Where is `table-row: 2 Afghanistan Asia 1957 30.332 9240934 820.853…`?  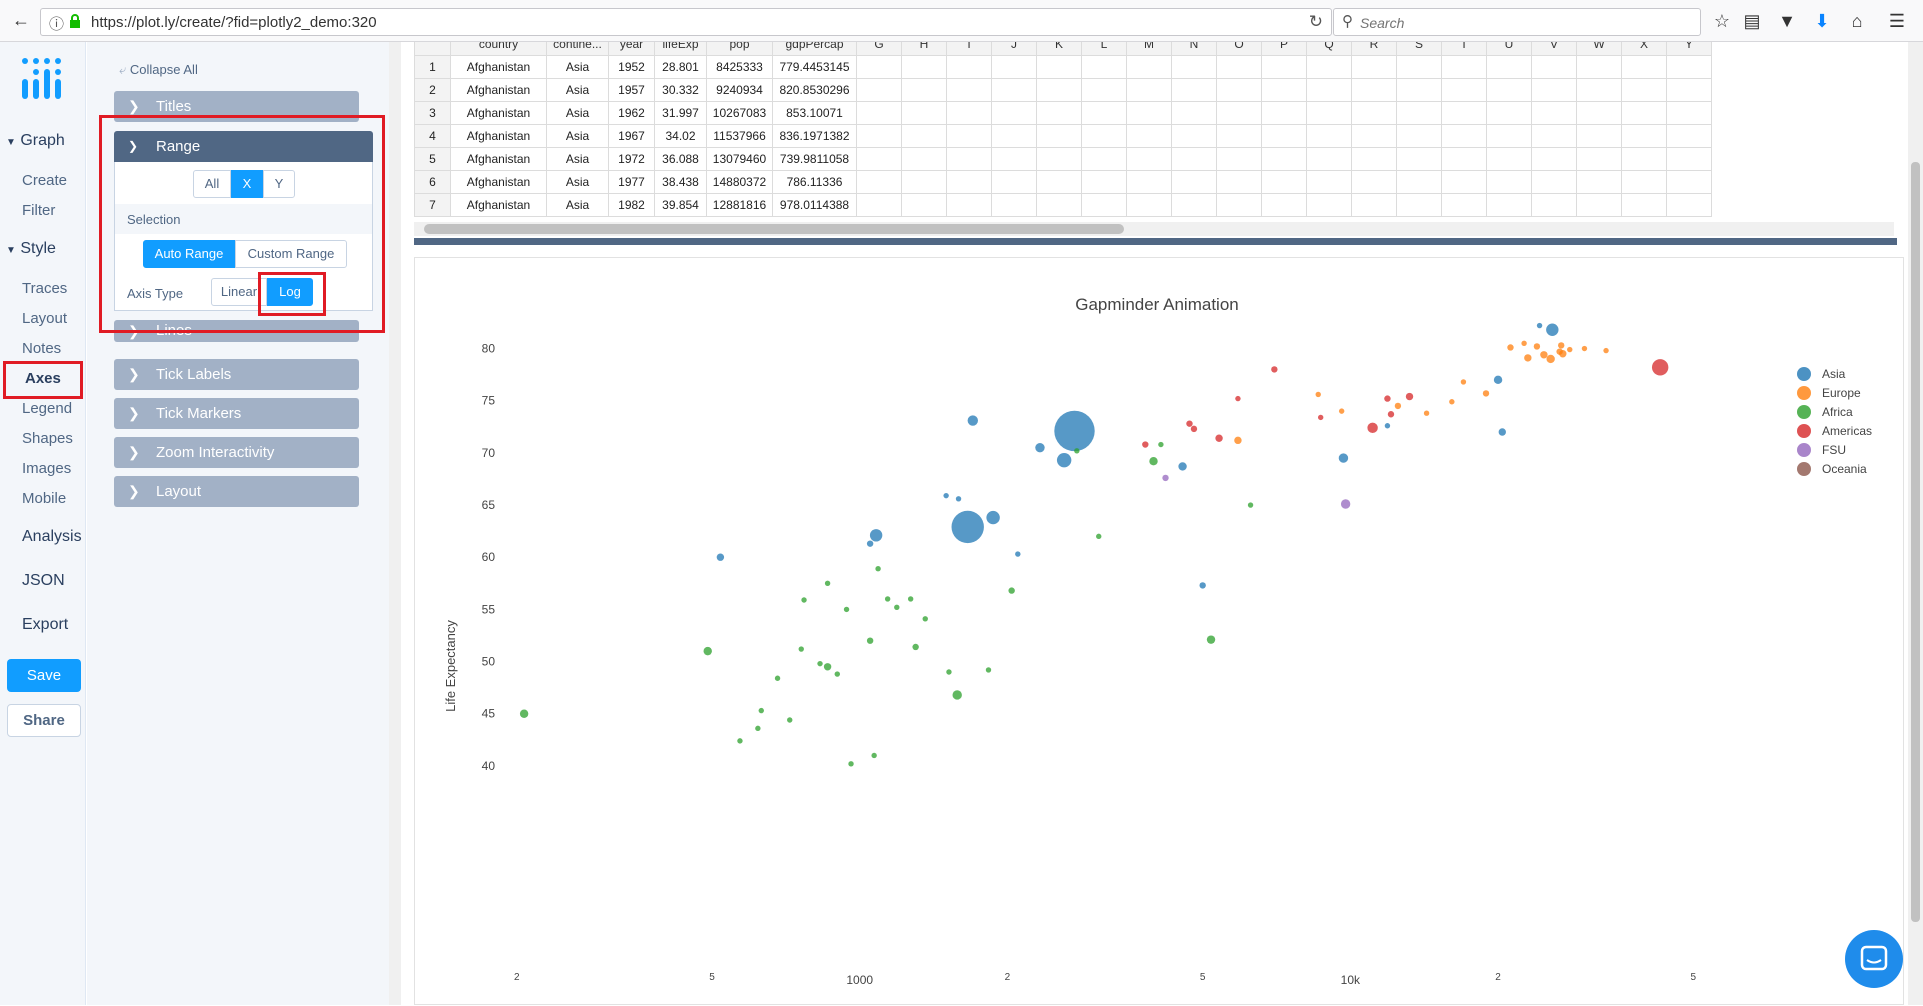
table-row: 2 Afghanistan Asia 1957 30.332 9240934 820.853… is located at coordinates (1063, 90).